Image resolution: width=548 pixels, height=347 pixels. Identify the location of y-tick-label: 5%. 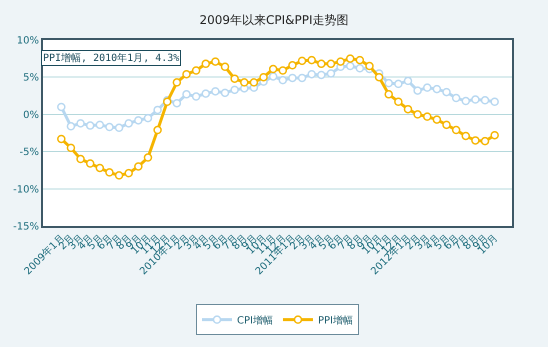
(31, 78).